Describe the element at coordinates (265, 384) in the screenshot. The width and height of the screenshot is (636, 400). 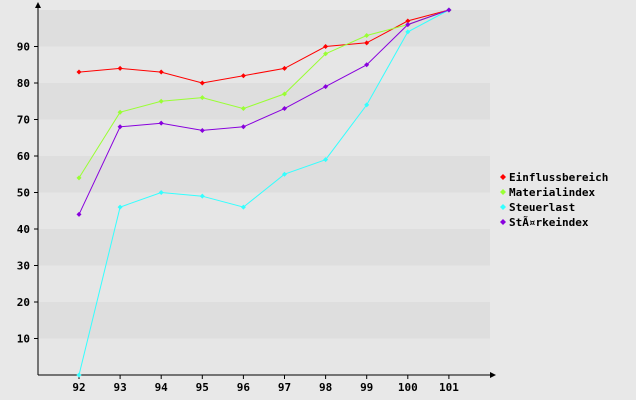
I see `x-axis-ticks: 92 93 94 95 96 97 98 99 100 101` at that location.